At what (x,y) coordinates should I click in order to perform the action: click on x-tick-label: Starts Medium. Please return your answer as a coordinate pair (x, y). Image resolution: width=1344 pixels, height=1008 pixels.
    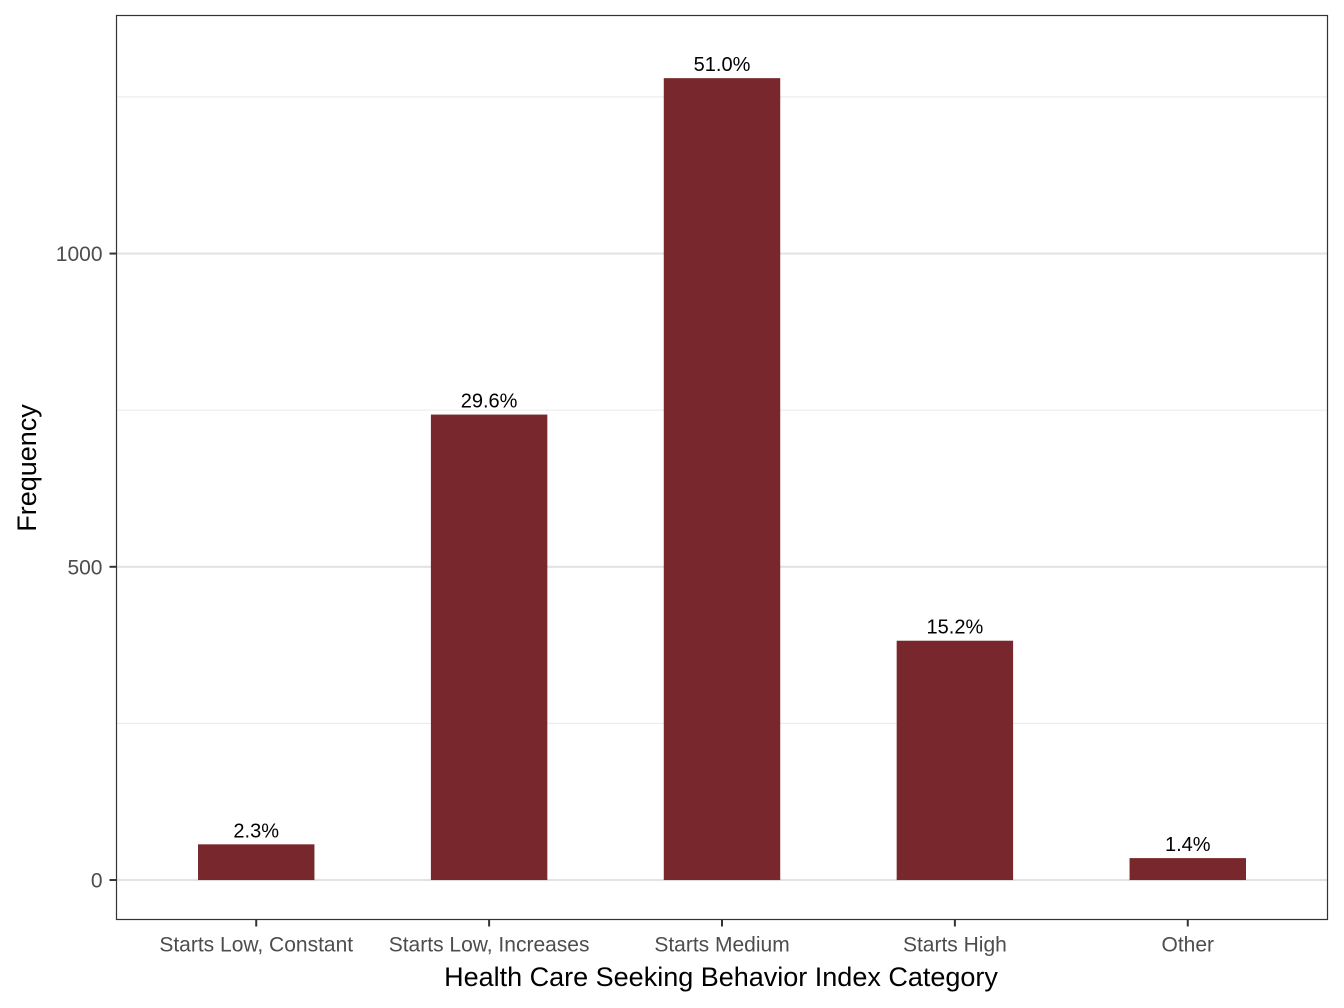
    Looking at the image, I should click on (721, 945).